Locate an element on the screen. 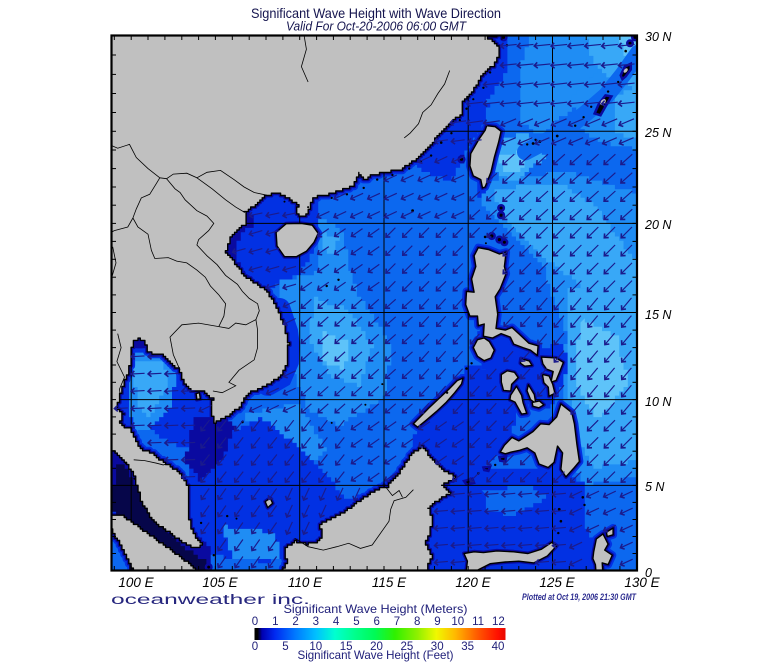 The image size is (775, 670). svg-text: 120 E is located at coordinates (473, 582).